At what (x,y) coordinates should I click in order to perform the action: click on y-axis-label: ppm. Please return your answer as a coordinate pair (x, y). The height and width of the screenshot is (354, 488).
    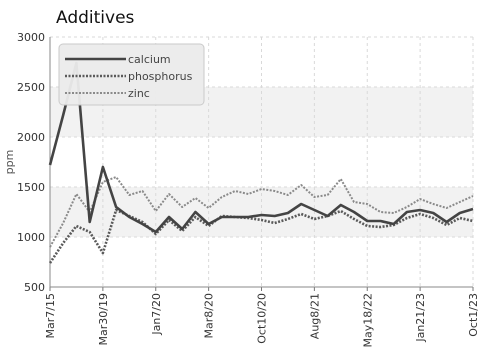
    Looking at the image, I should click on (9, 162).